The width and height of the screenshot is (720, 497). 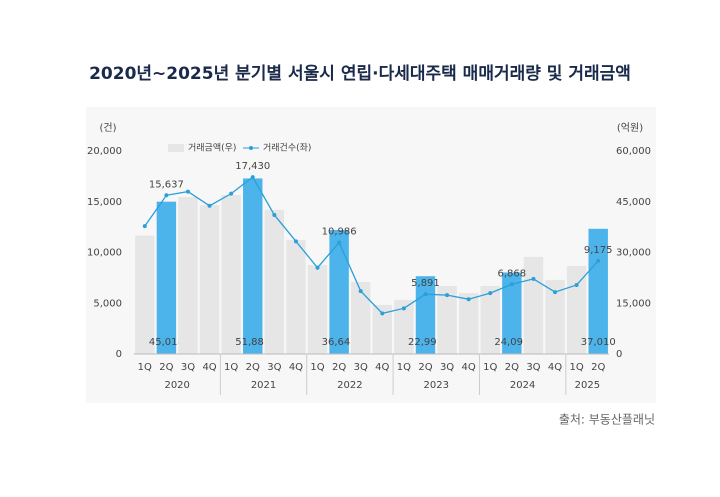 What do you see at coordinates (119, 354) in the screenshot?
I see `y-tick-label: 0` at bounding box center [119, 354].